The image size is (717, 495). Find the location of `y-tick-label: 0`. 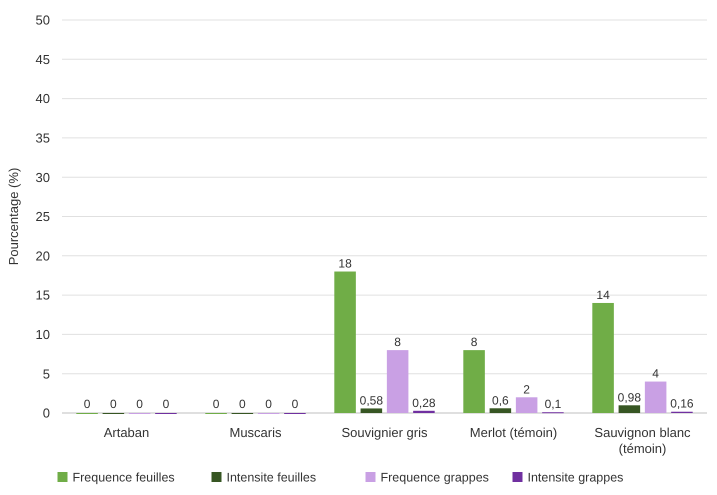

y-tick-label: 0 is located at coordinates (46, 413).